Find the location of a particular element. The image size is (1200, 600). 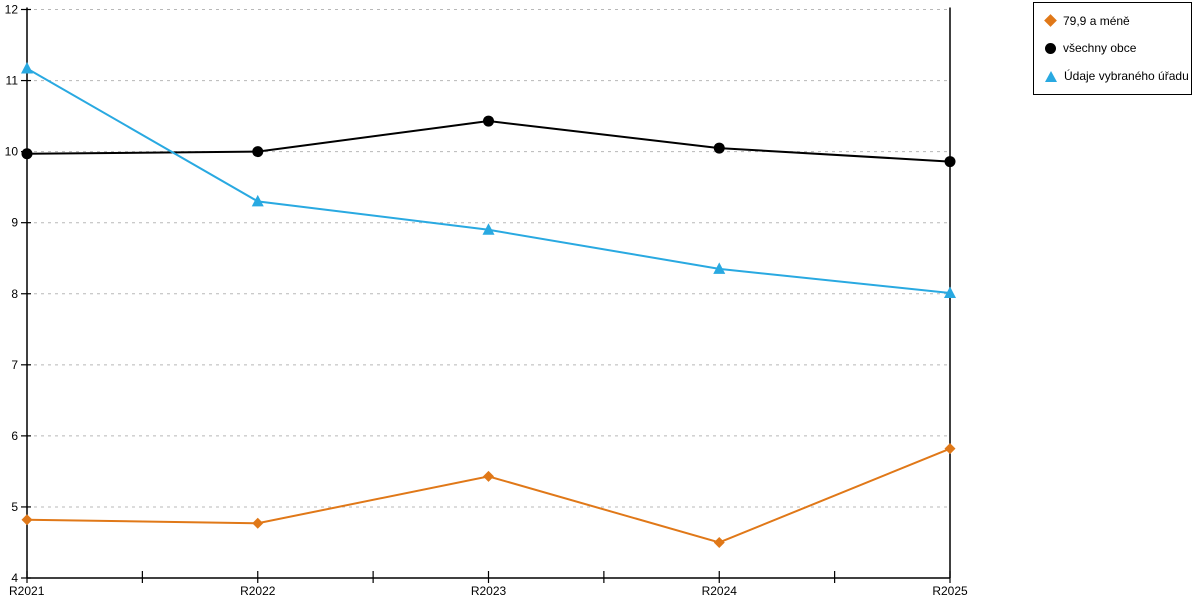

x-tick-label: R2025 is located at coordinates (950, 591).